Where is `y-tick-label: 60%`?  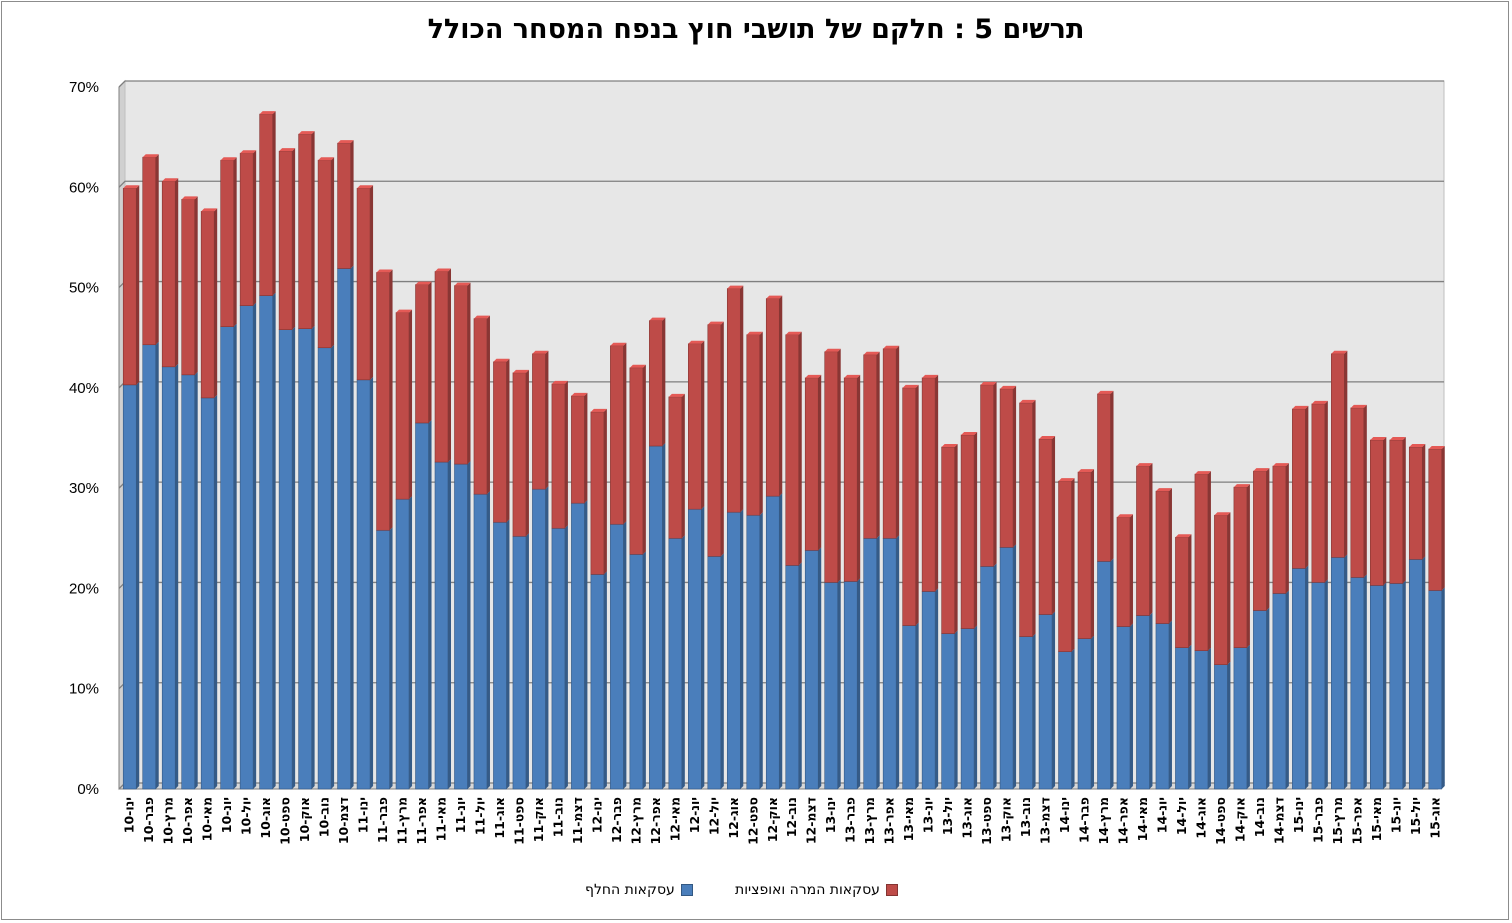
y-tick-label: 60% is located at coordinates (84, 187).